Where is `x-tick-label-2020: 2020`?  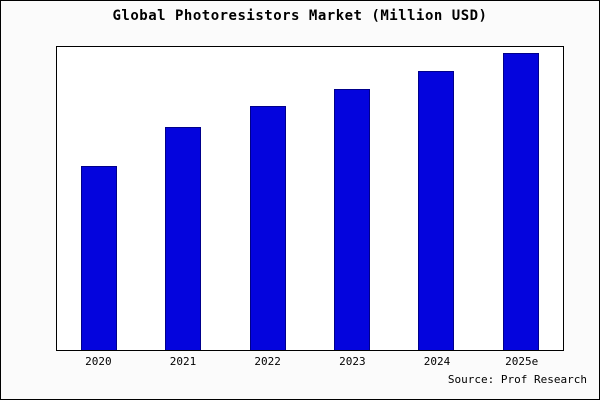
x-tick-label-2020: 2020 is located at coordinates (98, 361).